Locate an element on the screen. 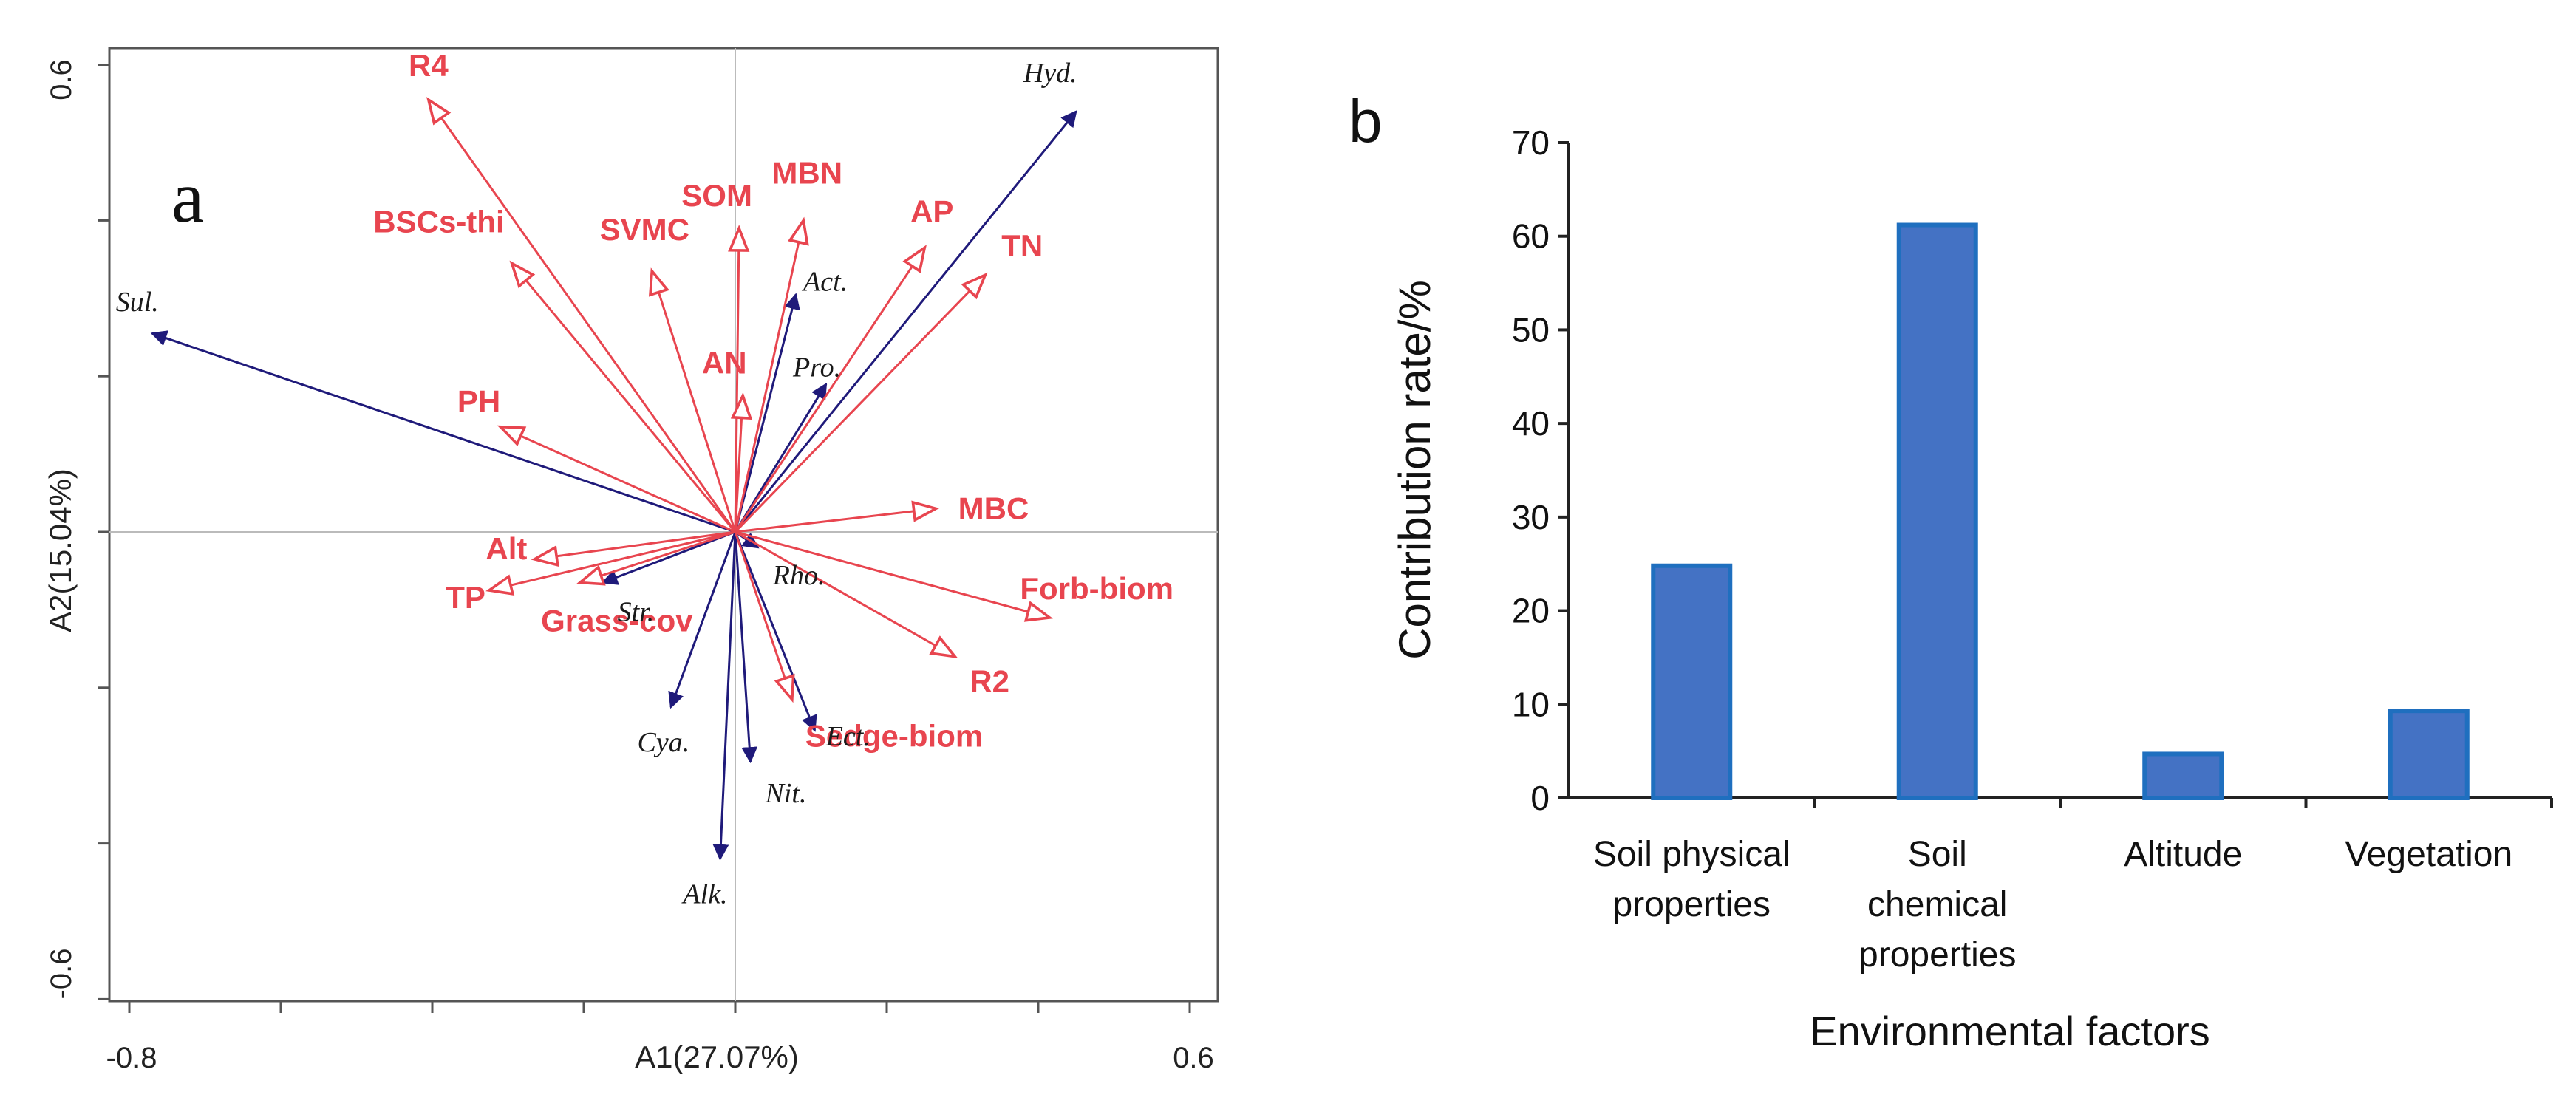 Image resolution: width=2576 pixels, height=1109 pixels. env-vector-r2 is located at coordinates (846, 594).